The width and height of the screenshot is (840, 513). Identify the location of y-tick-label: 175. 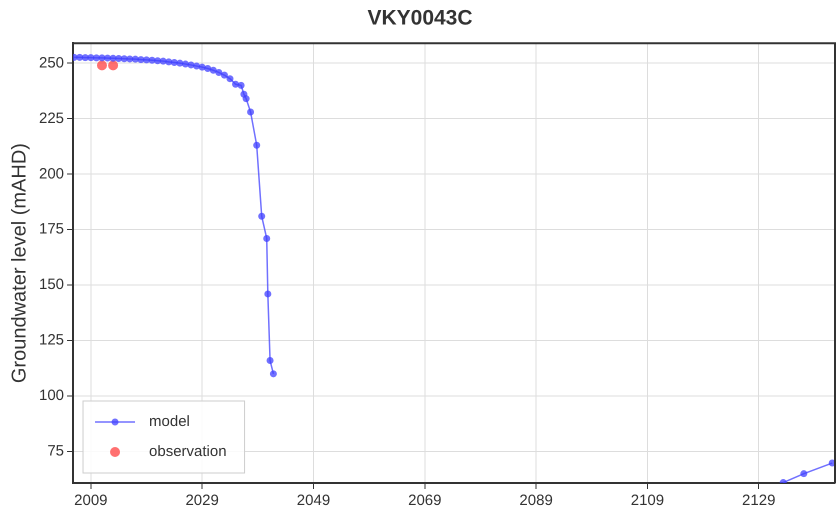
(51, 229).